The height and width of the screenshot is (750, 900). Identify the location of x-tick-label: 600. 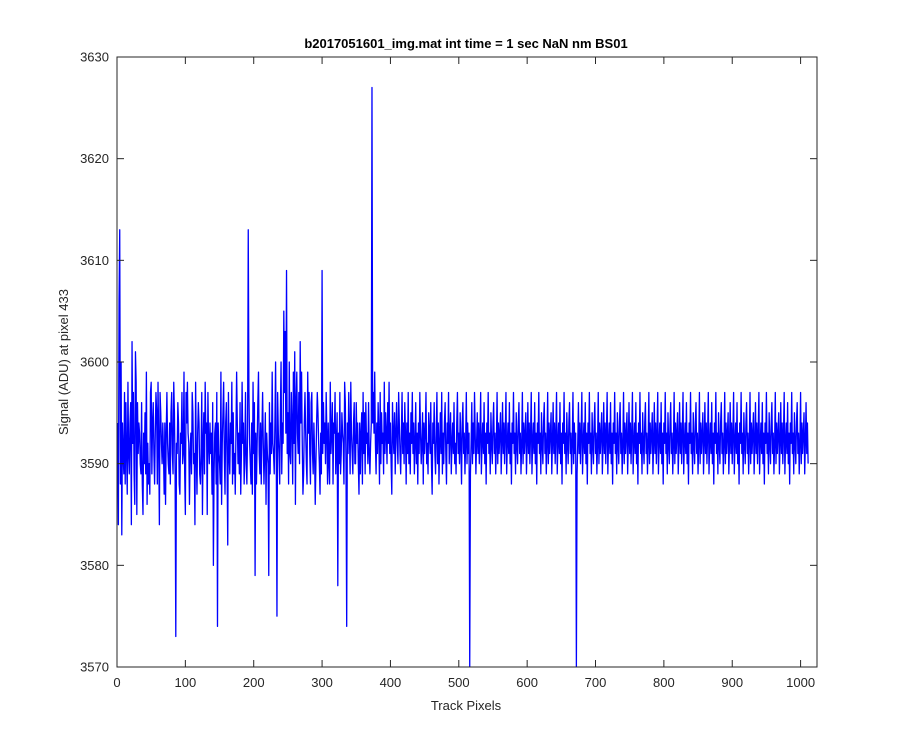
(527, 682).